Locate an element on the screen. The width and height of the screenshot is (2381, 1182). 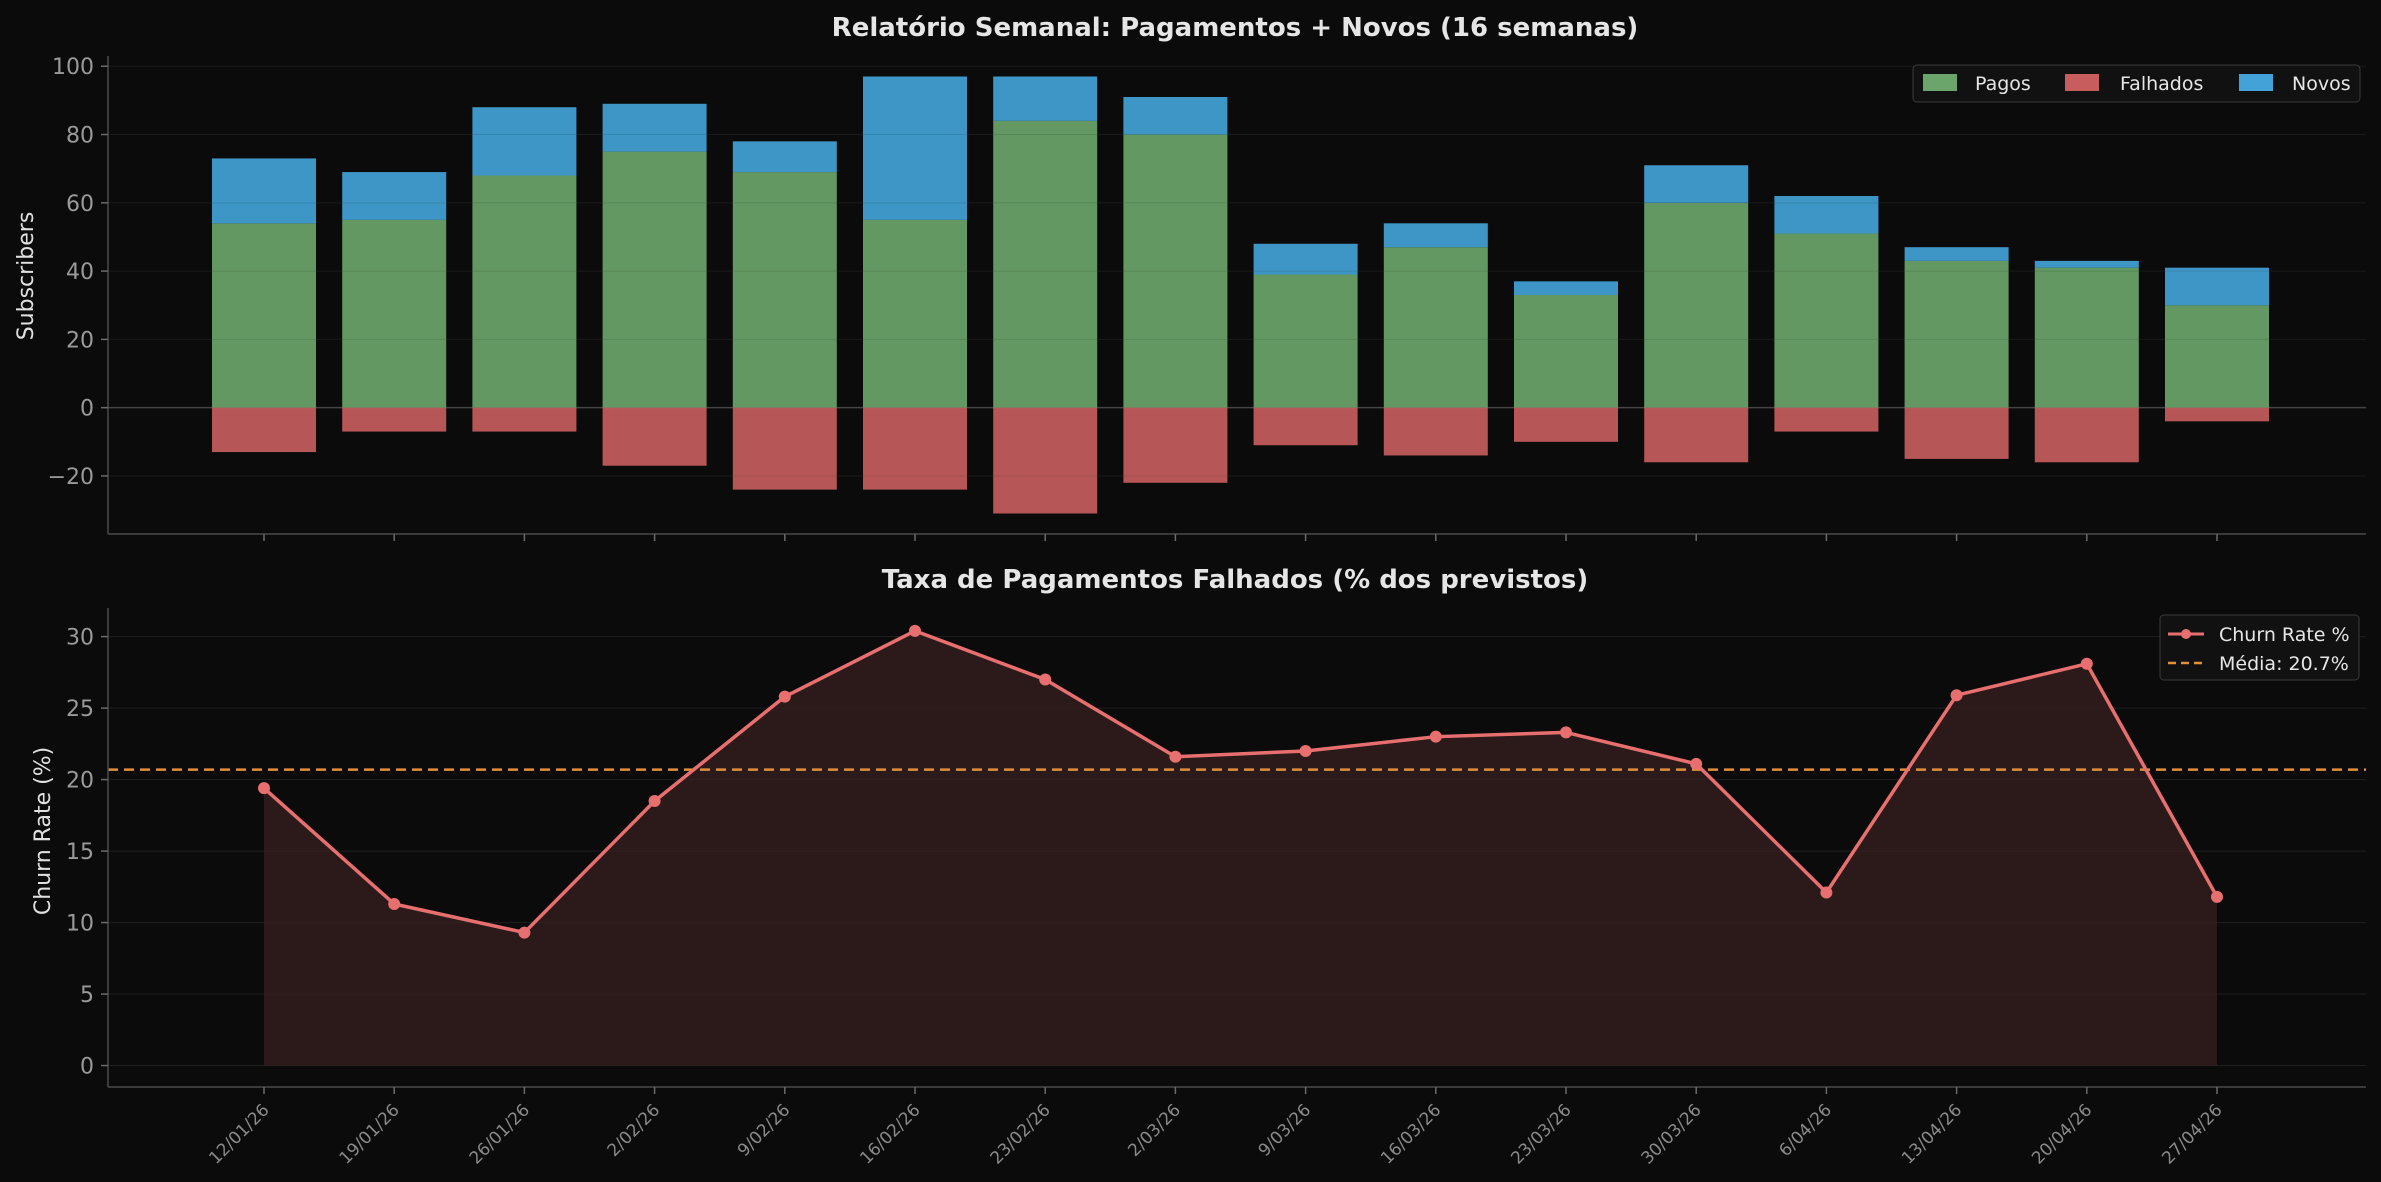
bottom-x-tick-label: 26/01/26 is located at coordinates (500, 1134).